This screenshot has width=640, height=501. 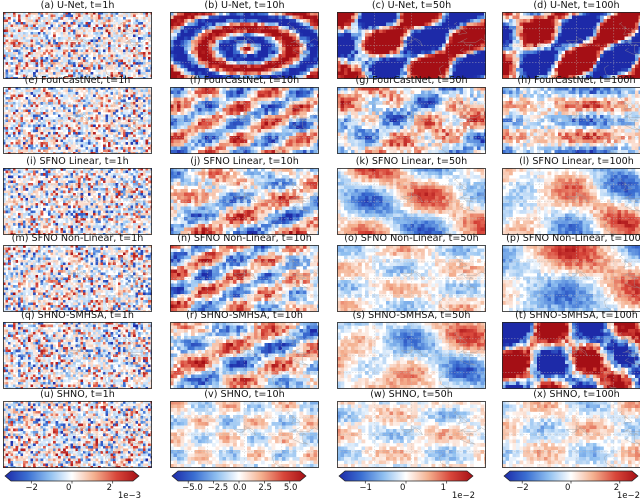 I want to click on colorbar-tick-label: 2.5, so click(x=265, y=488).